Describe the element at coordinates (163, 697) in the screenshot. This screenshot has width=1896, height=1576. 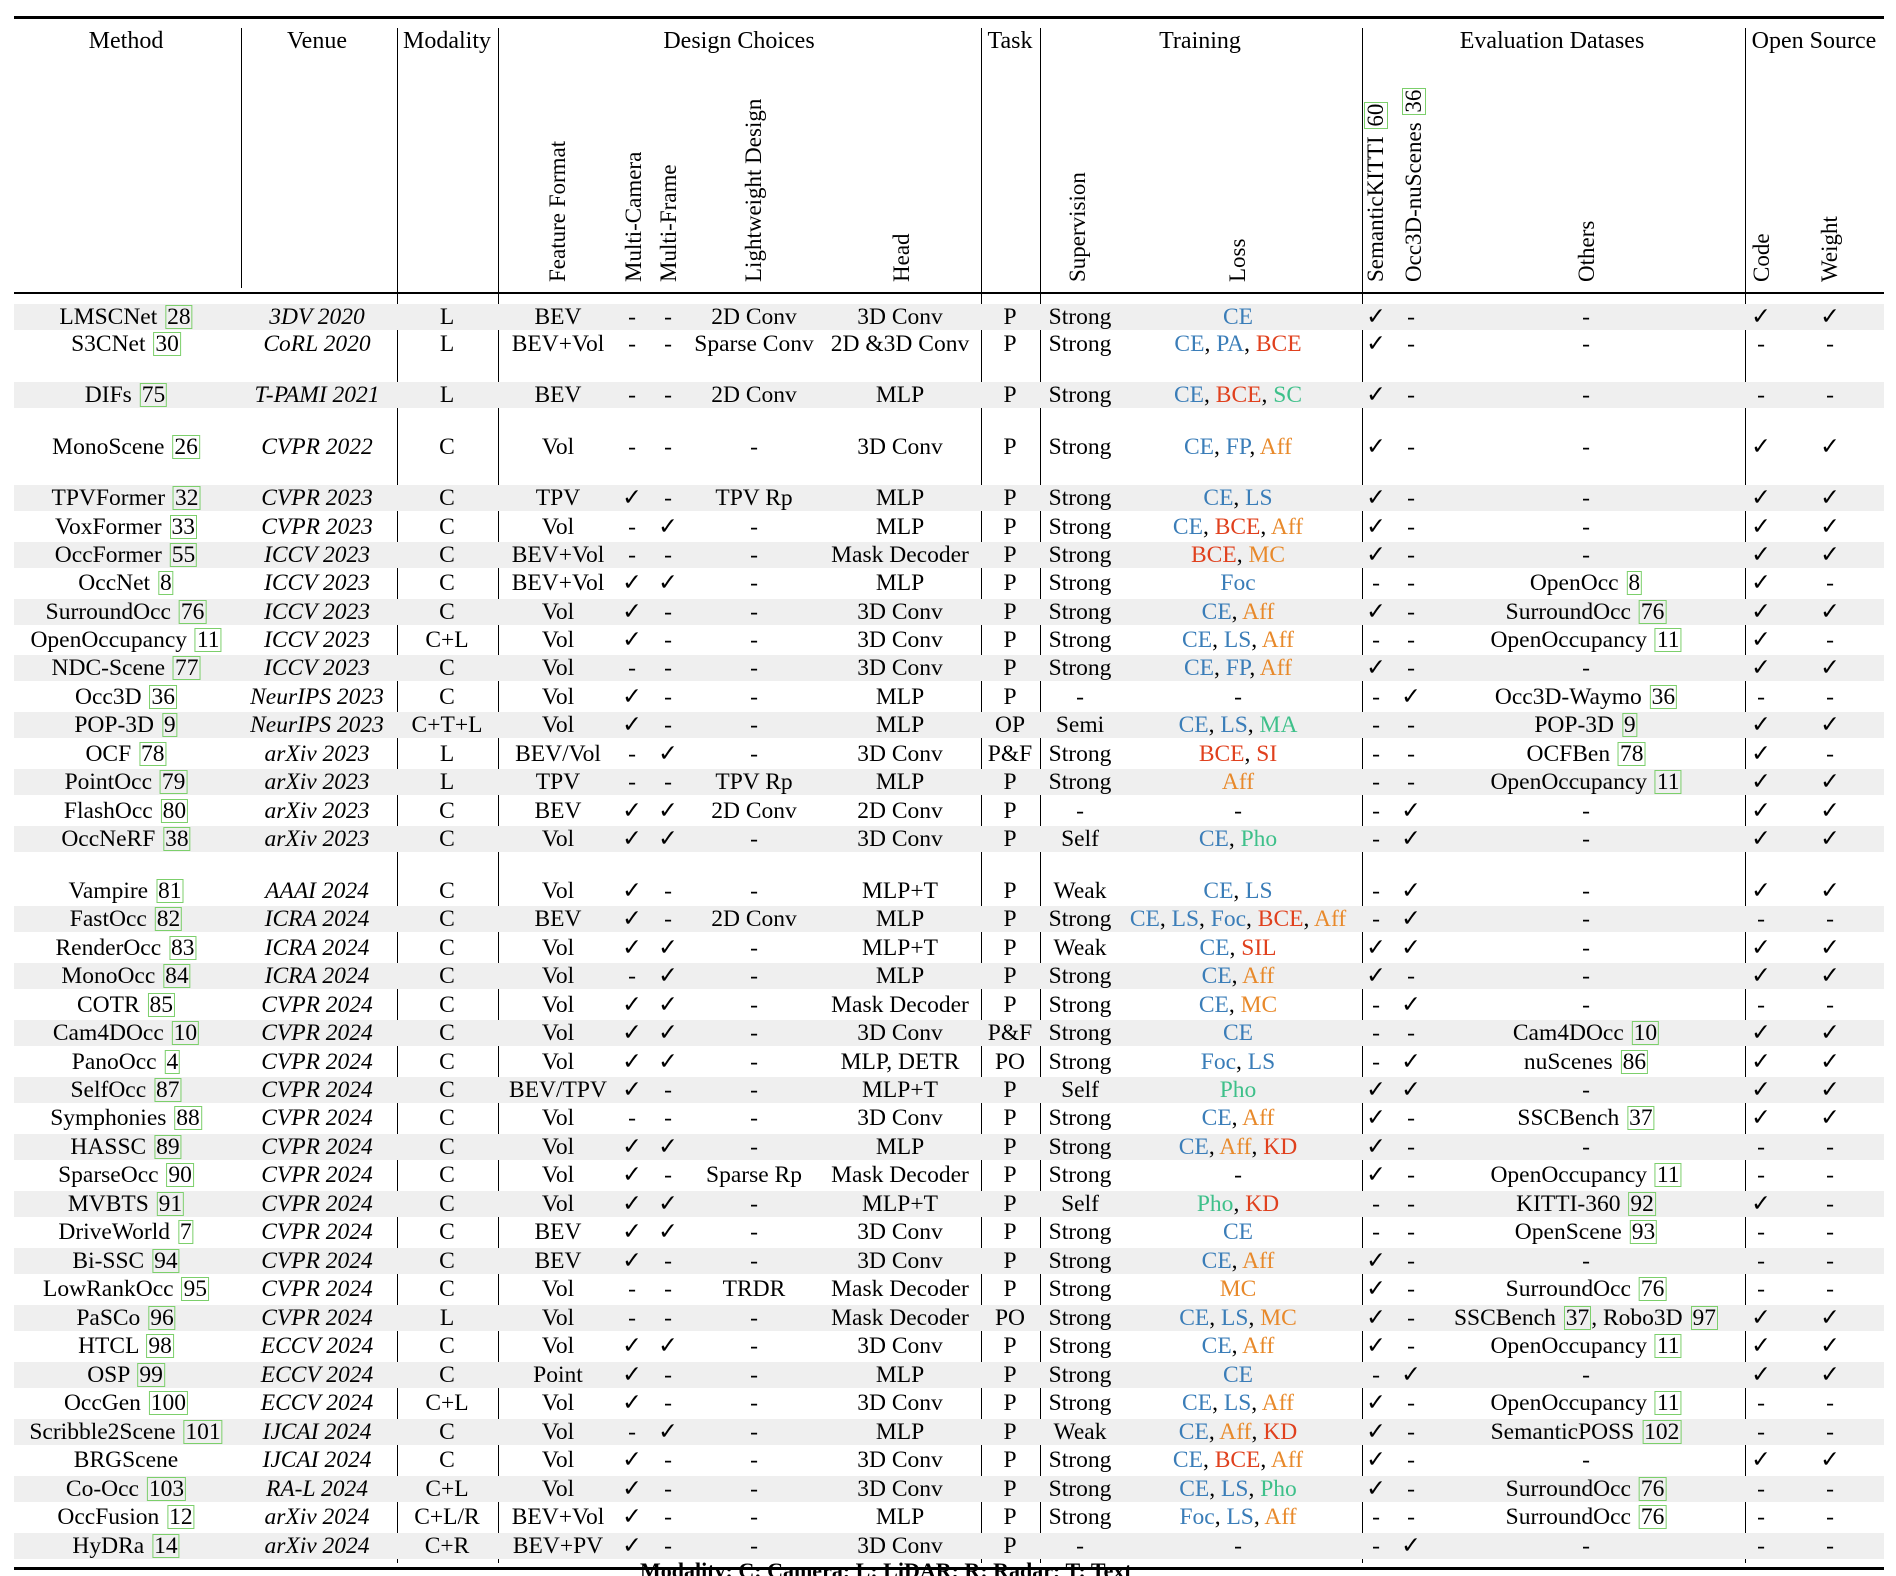
I see `method-ref: 36` at that location.